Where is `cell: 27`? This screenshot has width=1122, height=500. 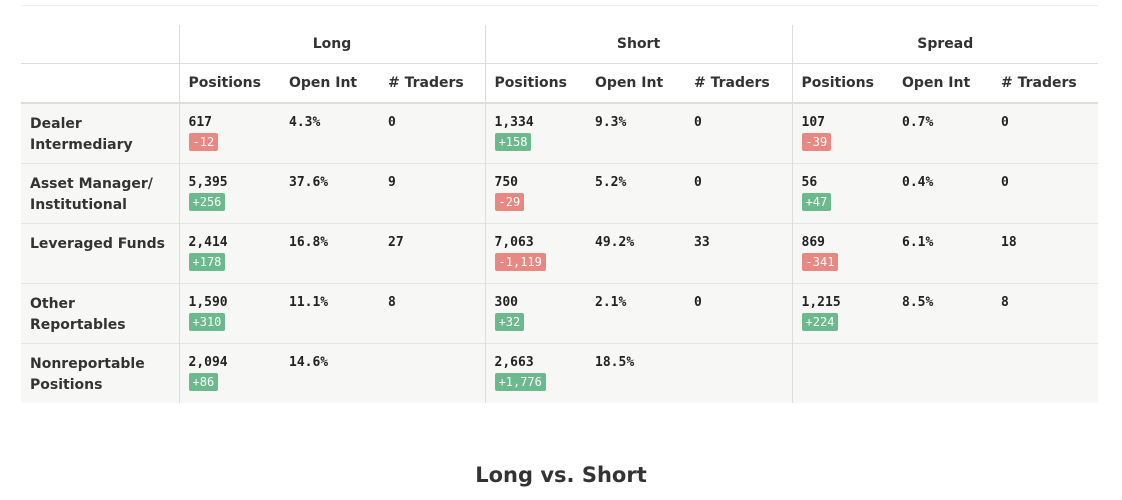 cell: 27 is located at coordinates (432, 253).